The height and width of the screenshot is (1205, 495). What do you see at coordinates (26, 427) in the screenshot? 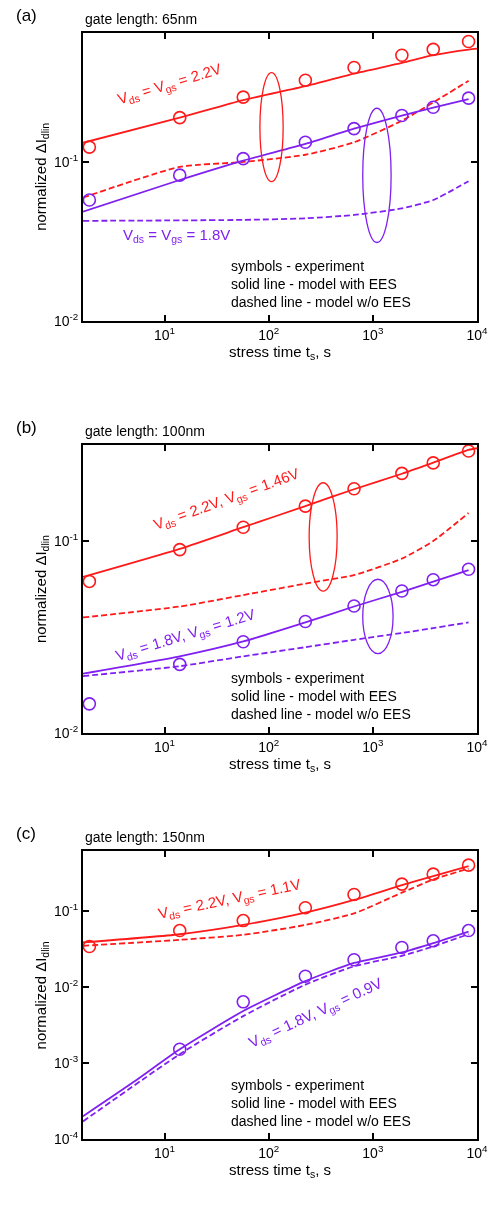
I see `text: (b)` at bounding box center [26, 427].